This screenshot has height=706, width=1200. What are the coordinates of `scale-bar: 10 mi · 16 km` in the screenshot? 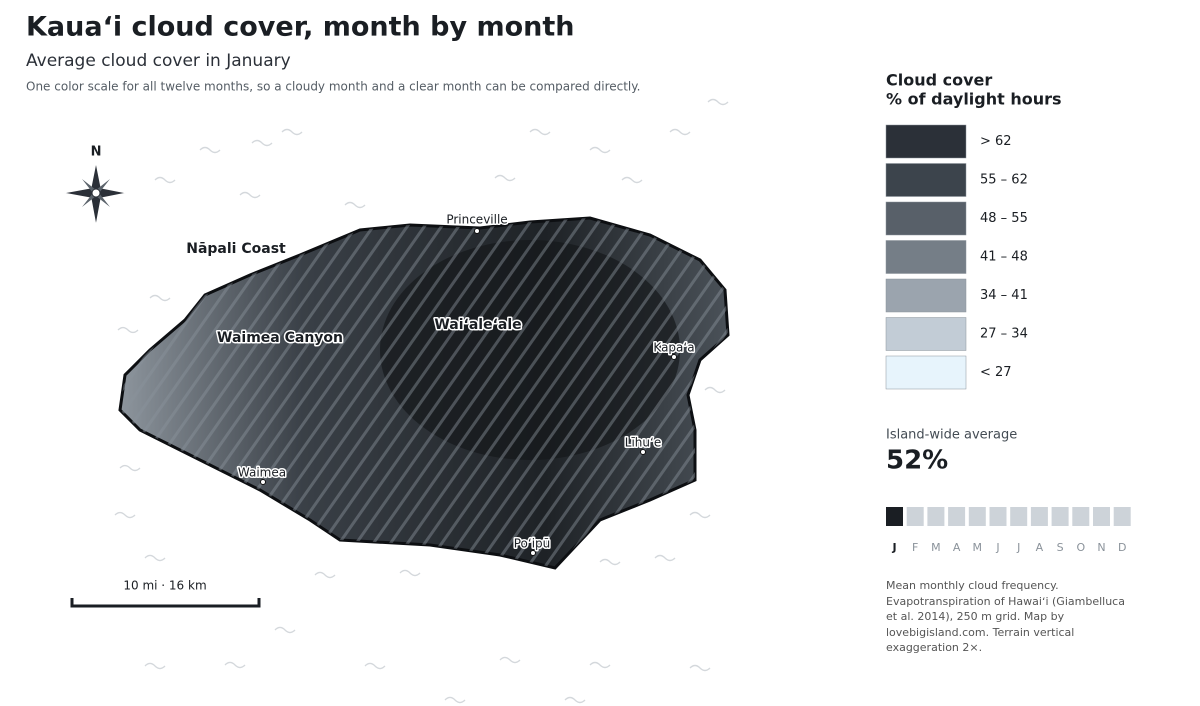 It's located at (165, 593).